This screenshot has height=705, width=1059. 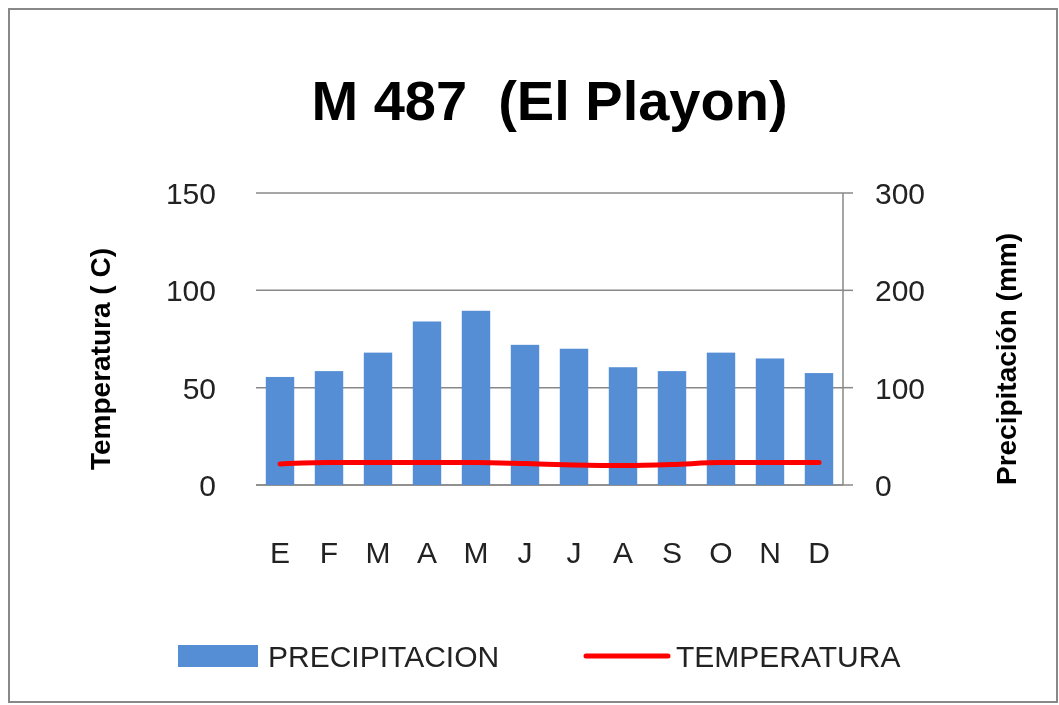 I want to click on chart-title: M 487 (El Playon), so click(x=549, y=100).